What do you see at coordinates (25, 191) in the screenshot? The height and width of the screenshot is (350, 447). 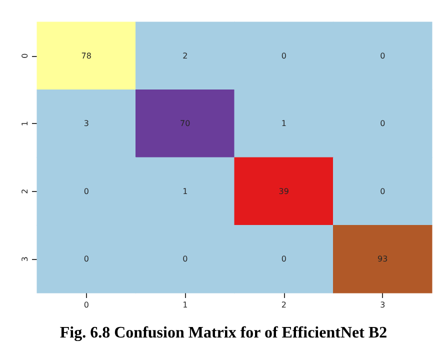 I see `y-tick-label: 2` at bounding box center [25, 191].